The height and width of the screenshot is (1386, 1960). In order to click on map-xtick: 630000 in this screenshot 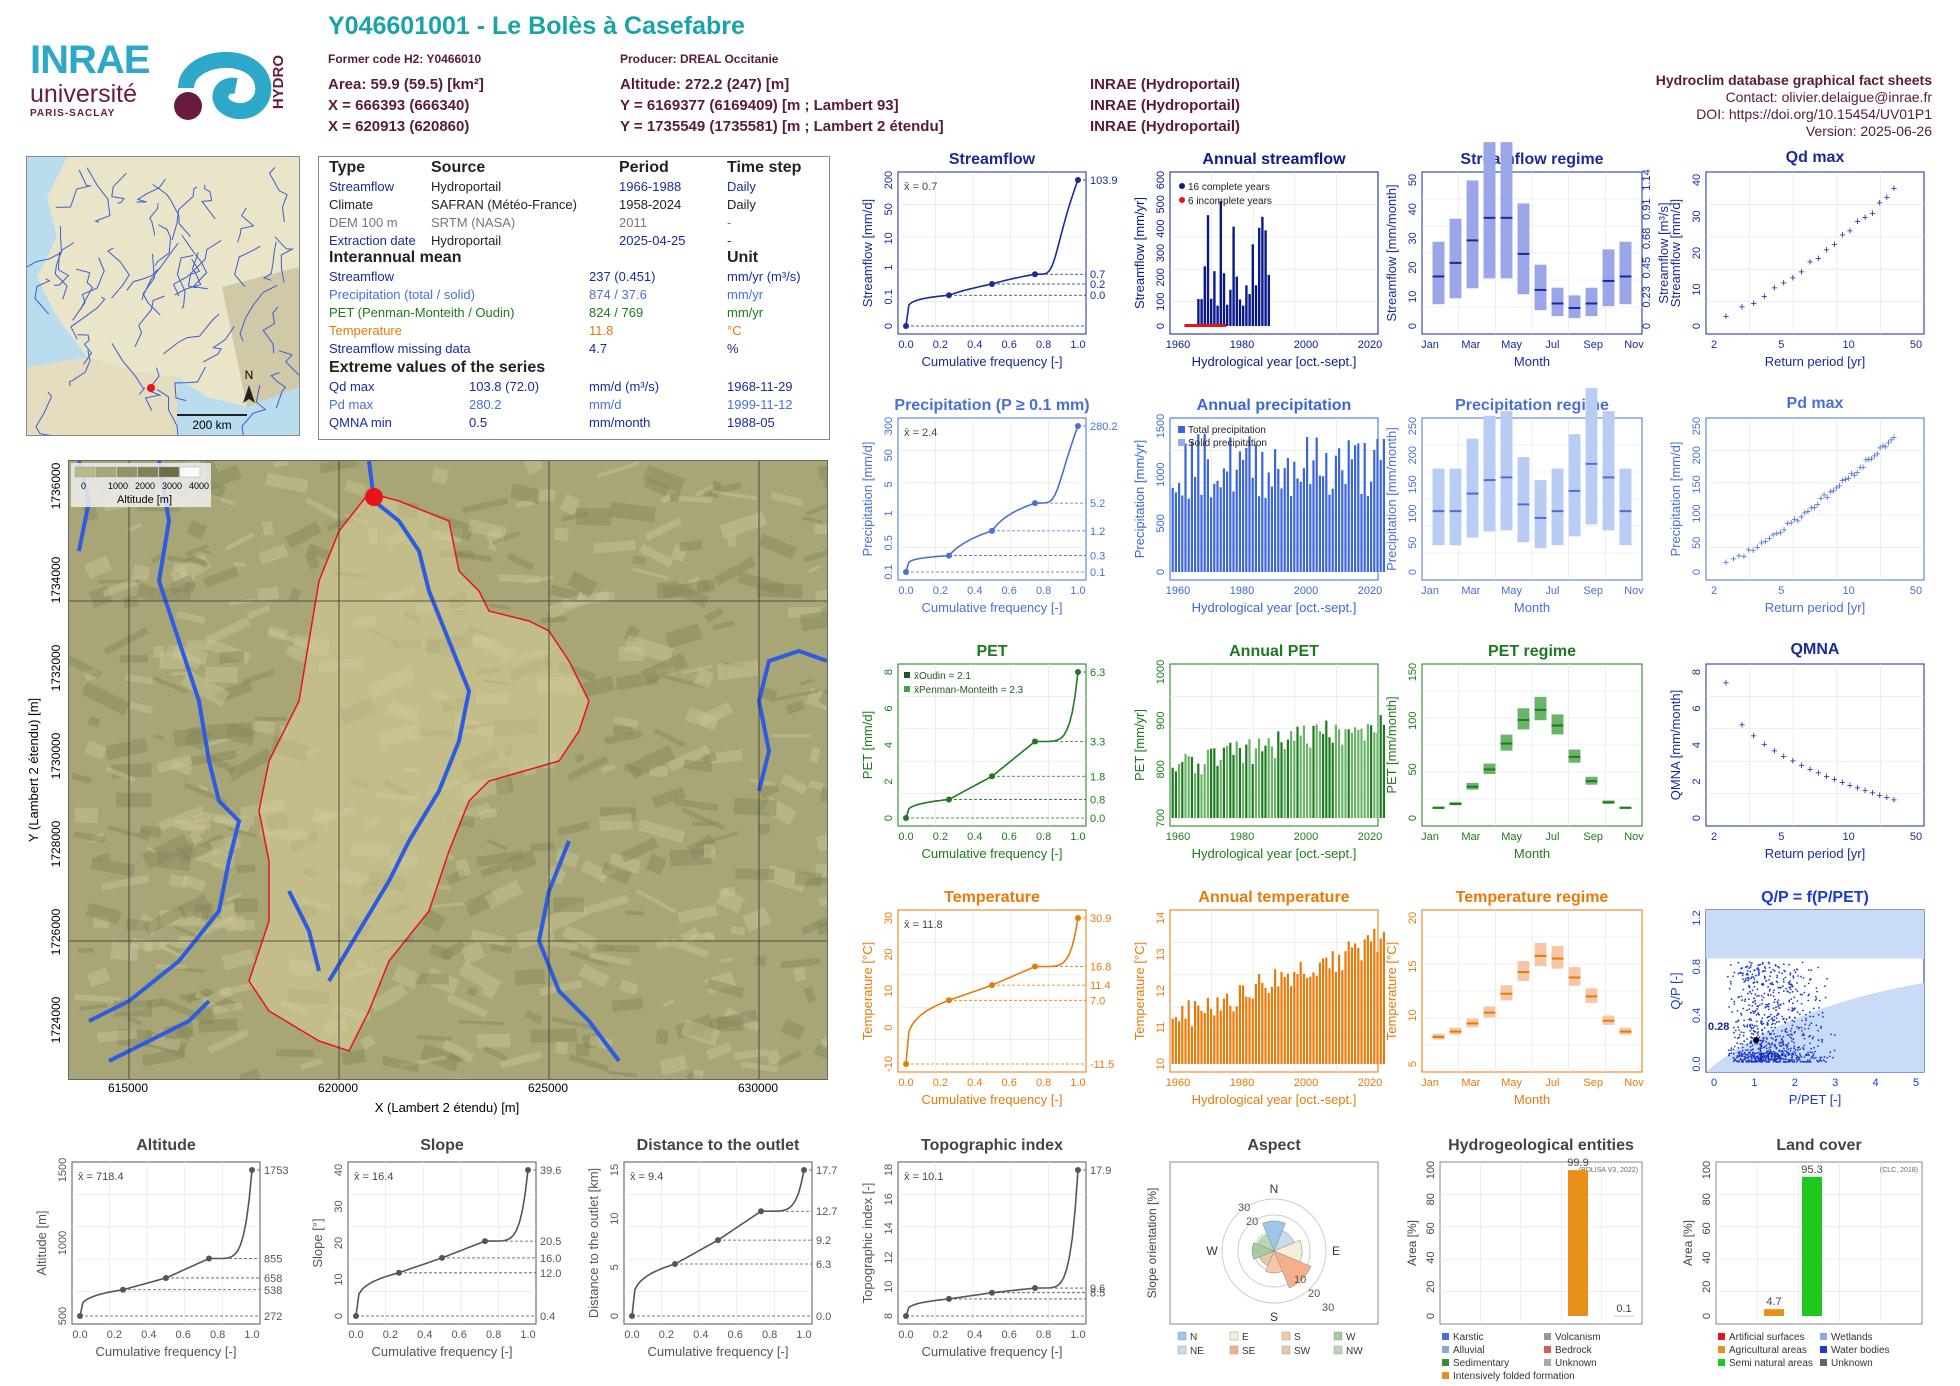, I will do `click(758, 1088)`.